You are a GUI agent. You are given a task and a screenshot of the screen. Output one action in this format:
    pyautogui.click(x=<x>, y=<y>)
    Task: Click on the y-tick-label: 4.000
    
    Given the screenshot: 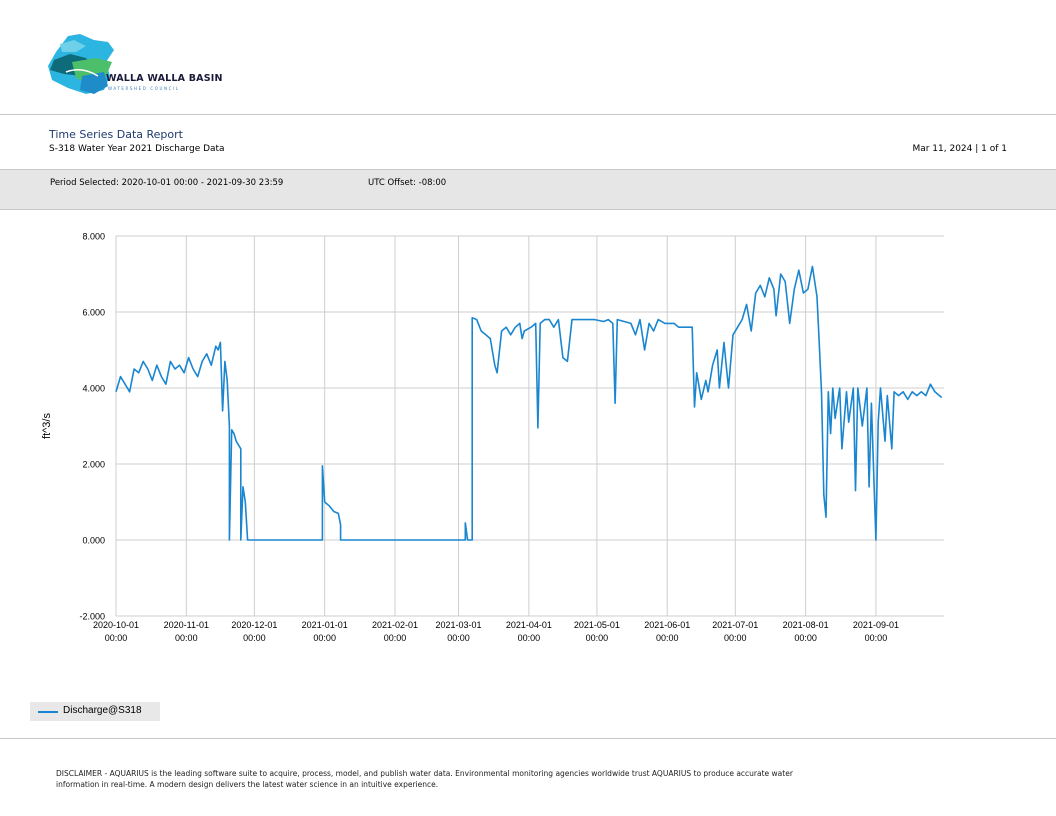 What is the action you would take?
    pyautogui.click(x=93, y=389)
    